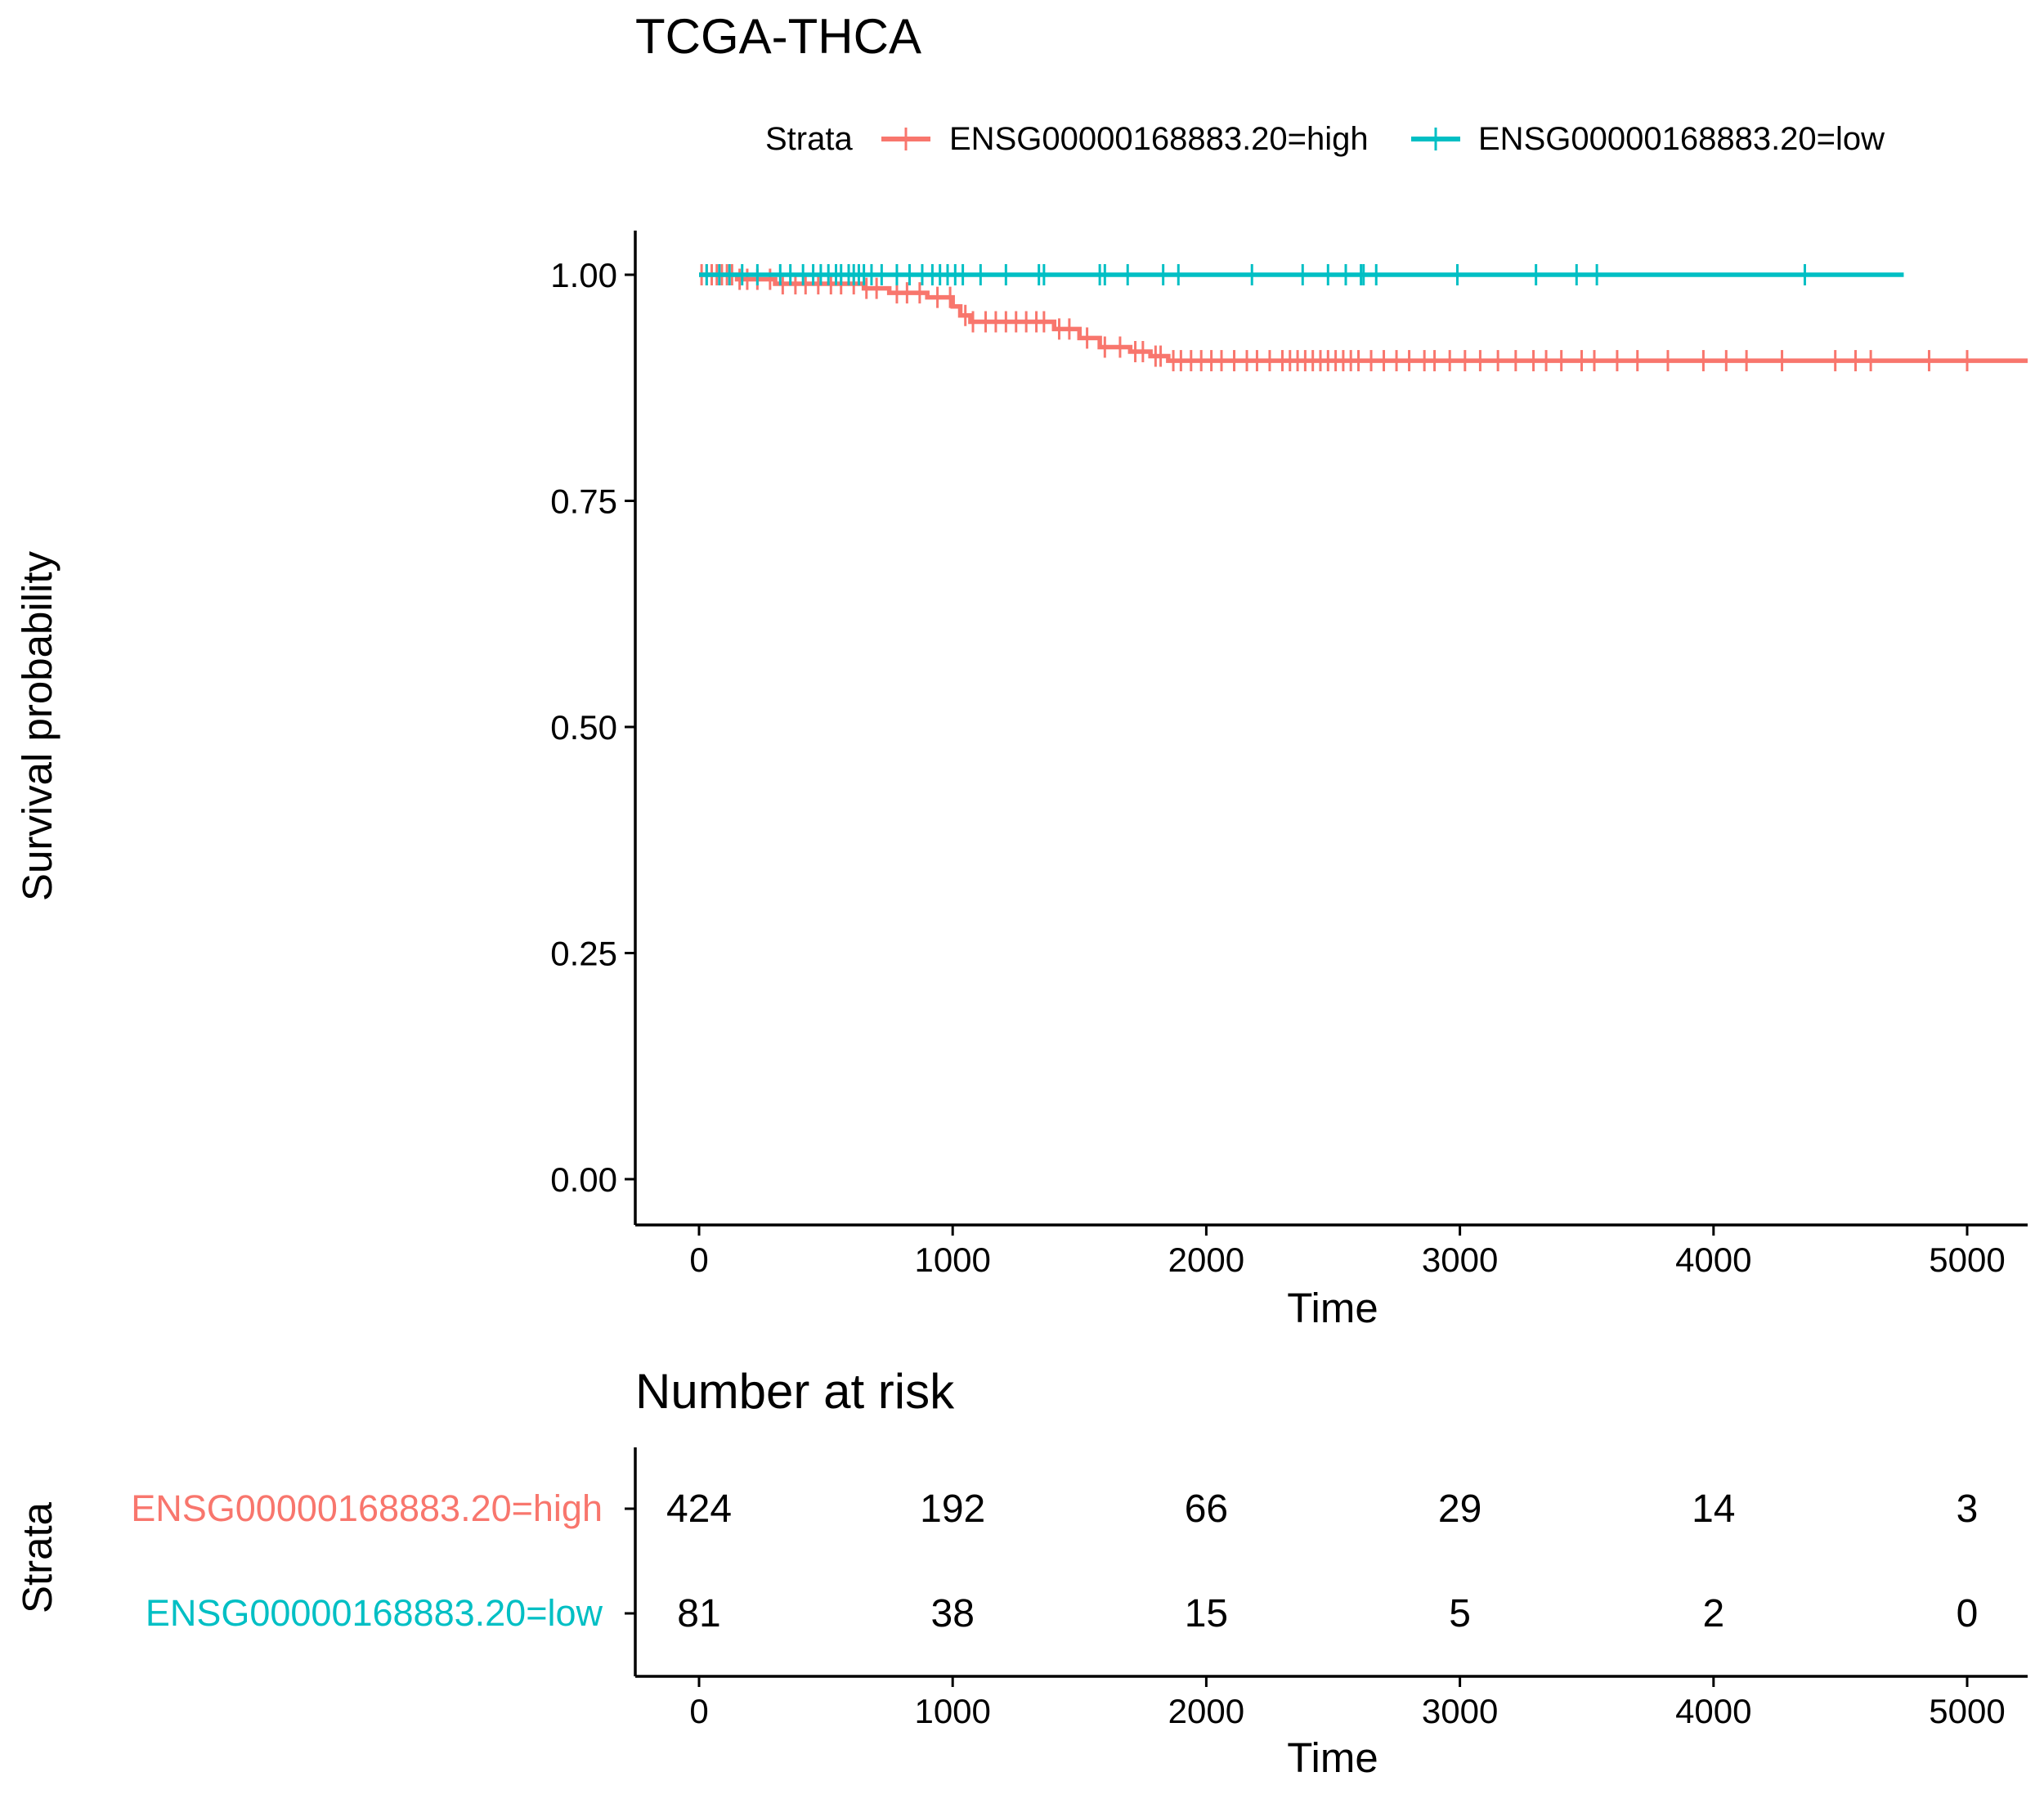 The width and height of the screenshot is (2044, 1799). Describe the element at coordinates (1206, 1711) in the screenshot. I see `risk-x-tick-label: 2000` at that location.